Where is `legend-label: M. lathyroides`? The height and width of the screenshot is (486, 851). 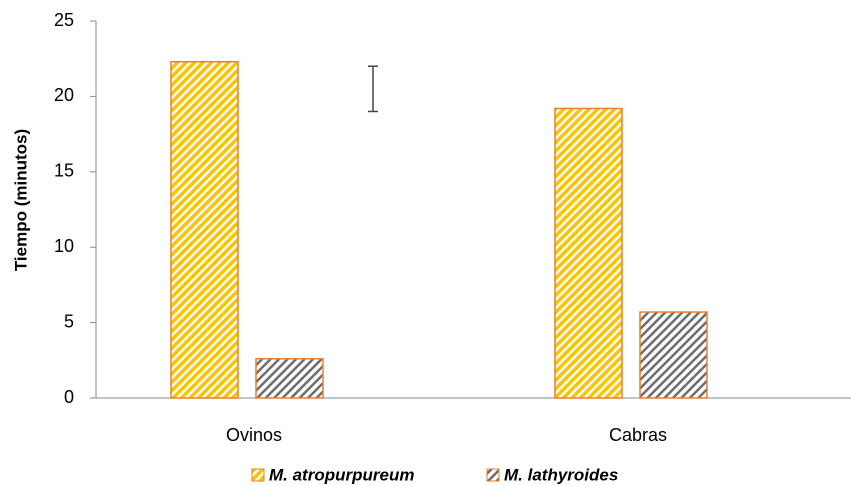
legend-label: M. lathyroides is located at coordinates (561, 474).